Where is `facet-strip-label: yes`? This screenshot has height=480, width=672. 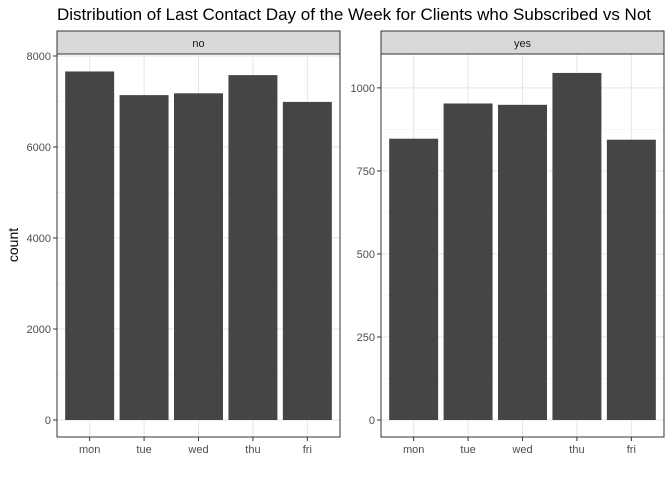
facet-strip-label: yes is located at coordinates (523, 44).